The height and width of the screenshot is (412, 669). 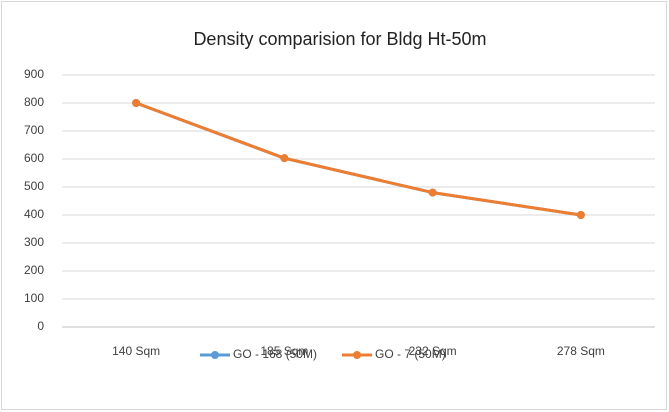 I want to click on y-tick-label: 900, so click(x=34, y=74).